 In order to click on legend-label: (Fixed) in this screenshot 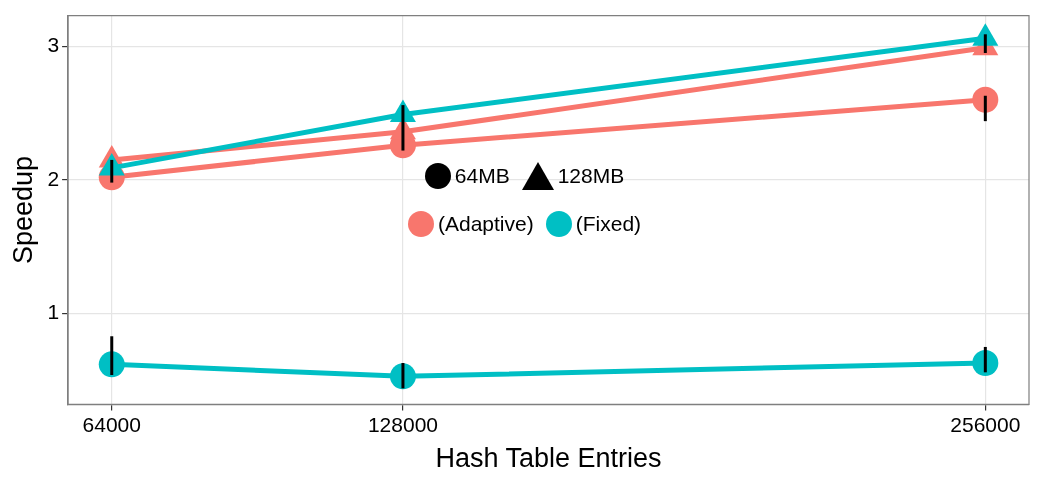, I will do `click(608, 224)`.